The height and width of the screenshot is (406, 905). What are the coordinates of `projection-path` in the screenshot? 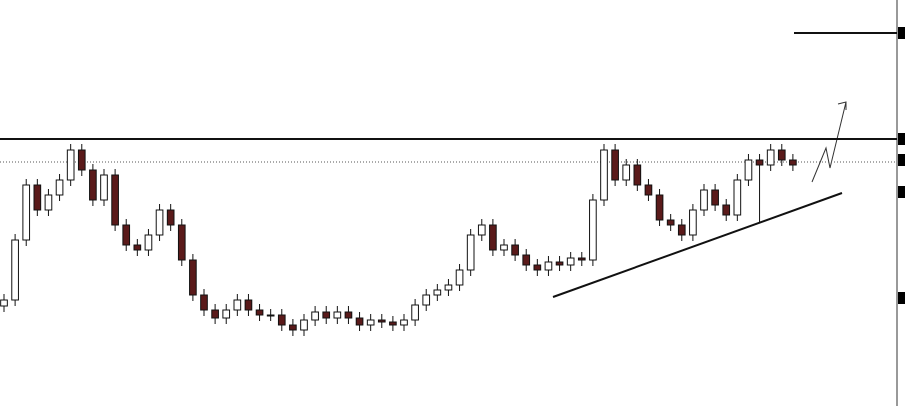 It's located at (829, 142).